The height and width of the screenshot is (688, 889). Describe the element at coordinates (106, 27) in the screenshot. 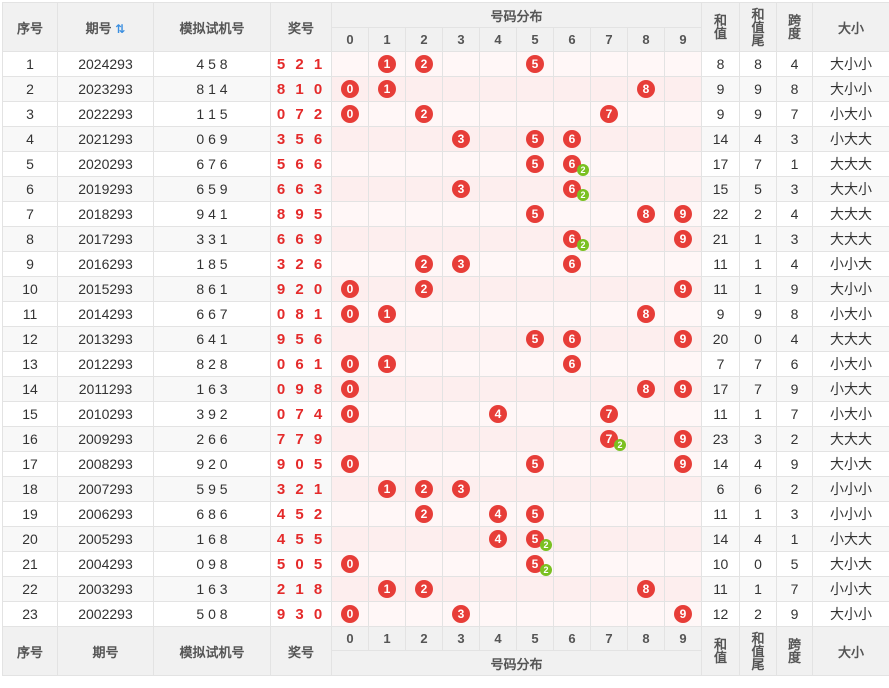

I see `header-period-sort: 期号 ⇅` at that location.